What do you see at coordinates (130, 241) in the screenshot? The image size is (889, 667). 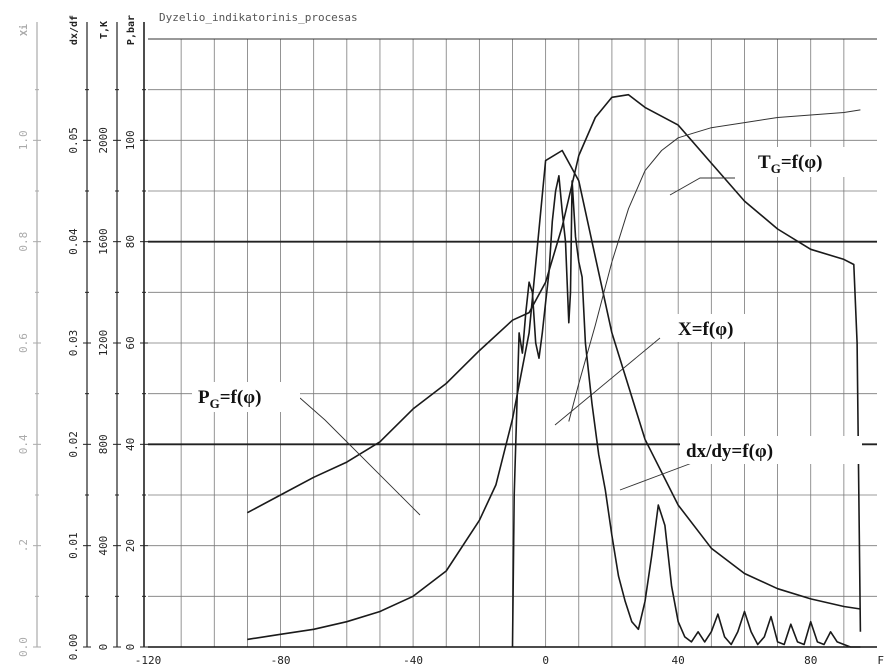 I see `y-tick-label: 80` at bounding box center [130, 241].